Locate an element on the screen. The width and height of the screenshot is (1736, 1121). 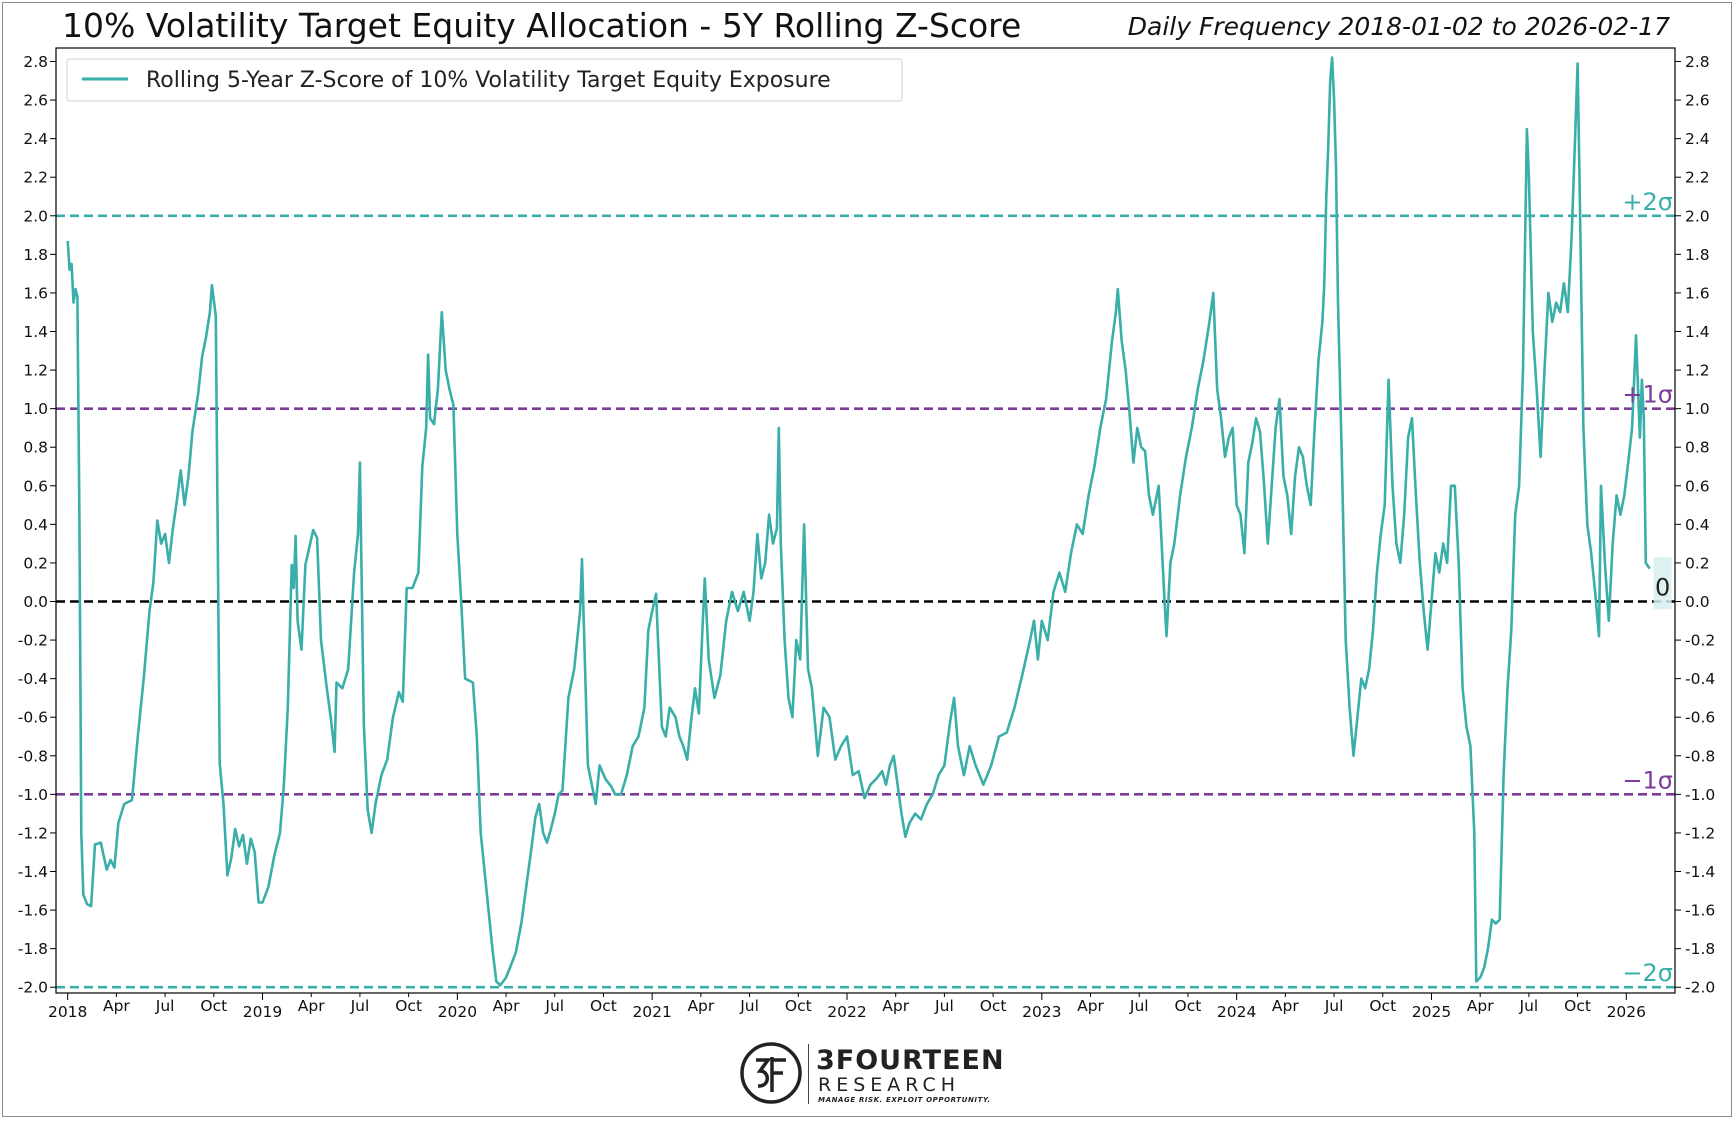
y-tick-label-right: -1.4 is located at coordinates (1700, 872).